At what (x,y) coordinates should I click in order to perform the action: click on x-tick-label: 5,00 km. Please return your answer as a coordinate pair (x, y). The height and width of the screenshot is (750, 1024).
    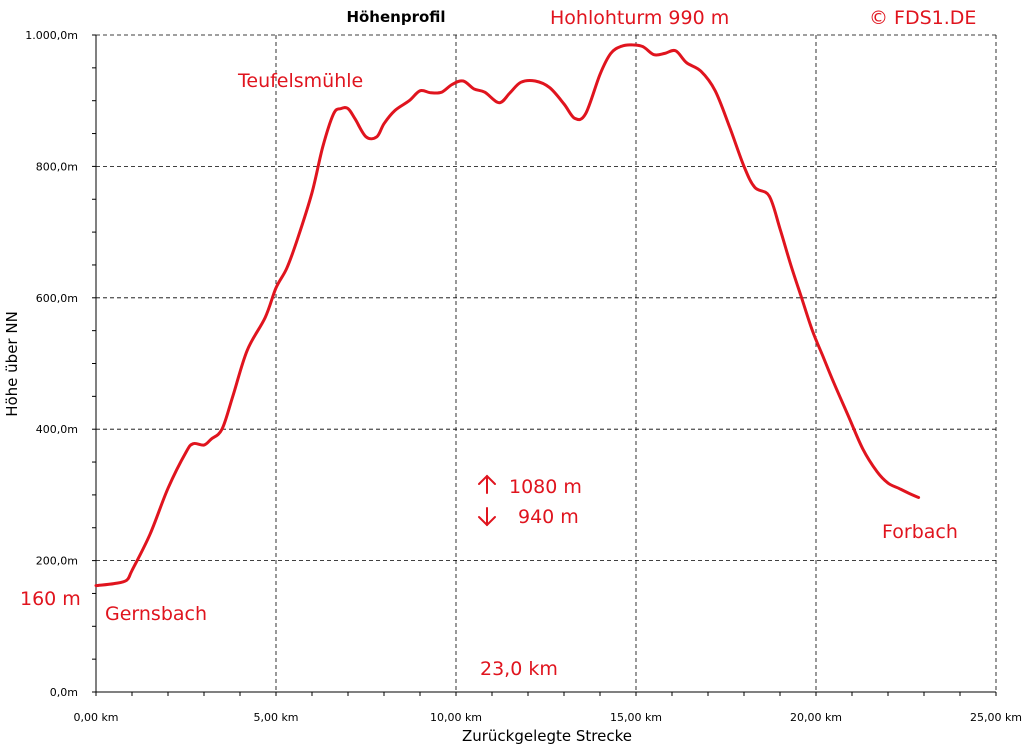
    Looking at the image, I should click on (275, 717).